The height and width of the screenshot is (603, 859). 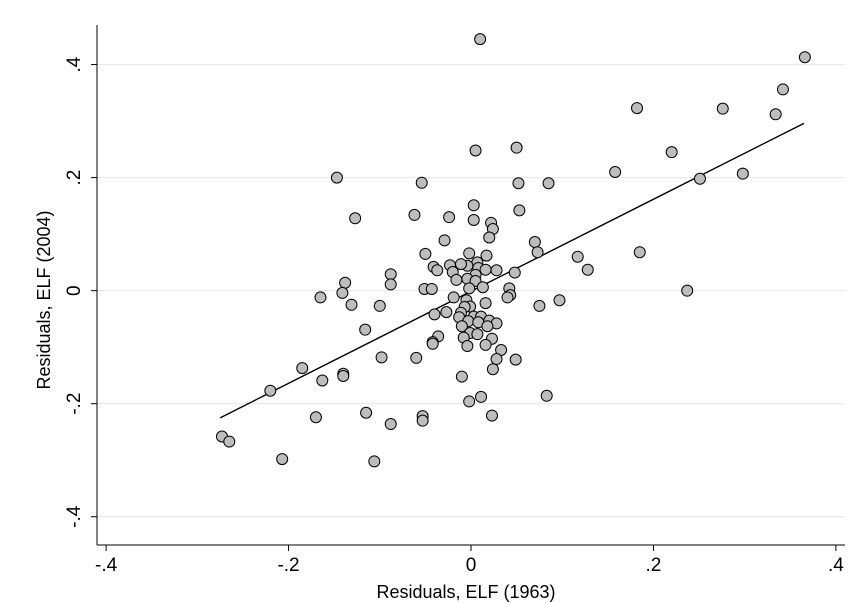 What do you see at coordinates (74, 178) in the screenshot?
I see `y-tick-label: .2` at bounding box center [74, 178].